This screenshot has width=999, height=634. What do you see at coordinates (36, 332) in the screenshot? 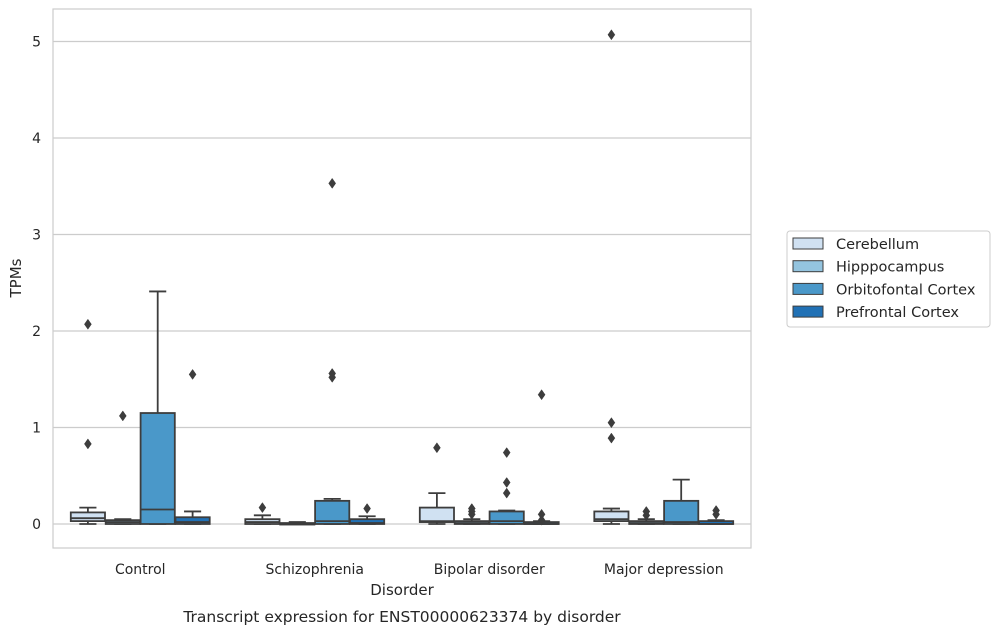
I see `y-tick-label: 2` at bounding box center [36, 332].